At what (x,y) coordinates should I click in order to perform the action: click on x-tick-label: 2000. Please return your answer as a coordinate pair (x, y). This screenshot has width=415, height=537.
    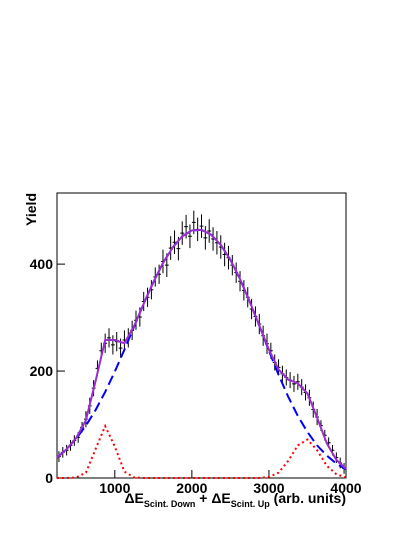
    Looking at the image, I should click on (191, 488).